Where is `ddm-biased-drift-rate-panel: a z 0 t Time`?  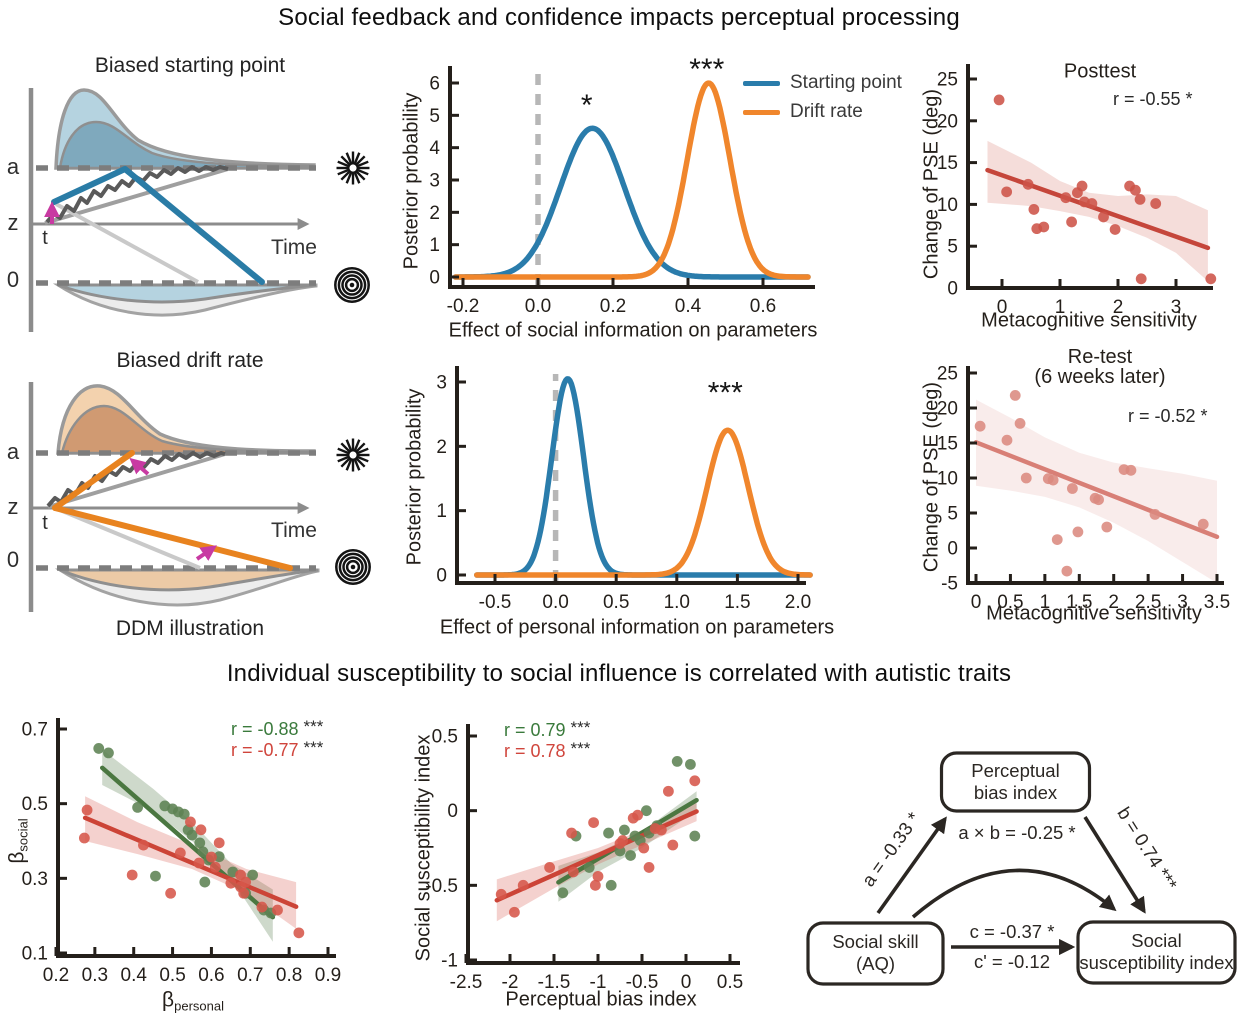
ddm-biased-drift-rate-panel: a z 0 t Time is located at coordinates (189, 497).